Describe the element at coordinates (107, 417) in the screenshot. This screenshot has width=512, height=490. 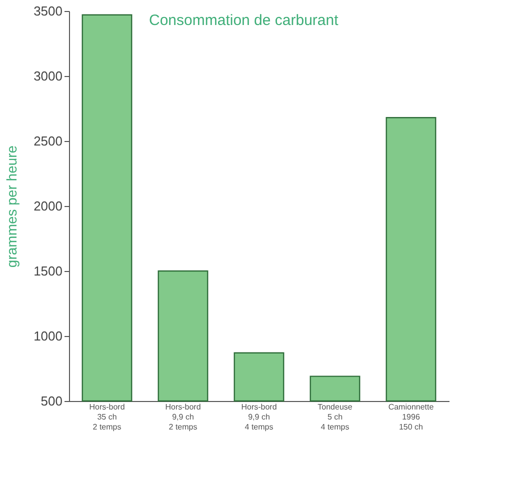
I see `x-tick-label: Hors-bord 35 ch 2 temps` at that location.